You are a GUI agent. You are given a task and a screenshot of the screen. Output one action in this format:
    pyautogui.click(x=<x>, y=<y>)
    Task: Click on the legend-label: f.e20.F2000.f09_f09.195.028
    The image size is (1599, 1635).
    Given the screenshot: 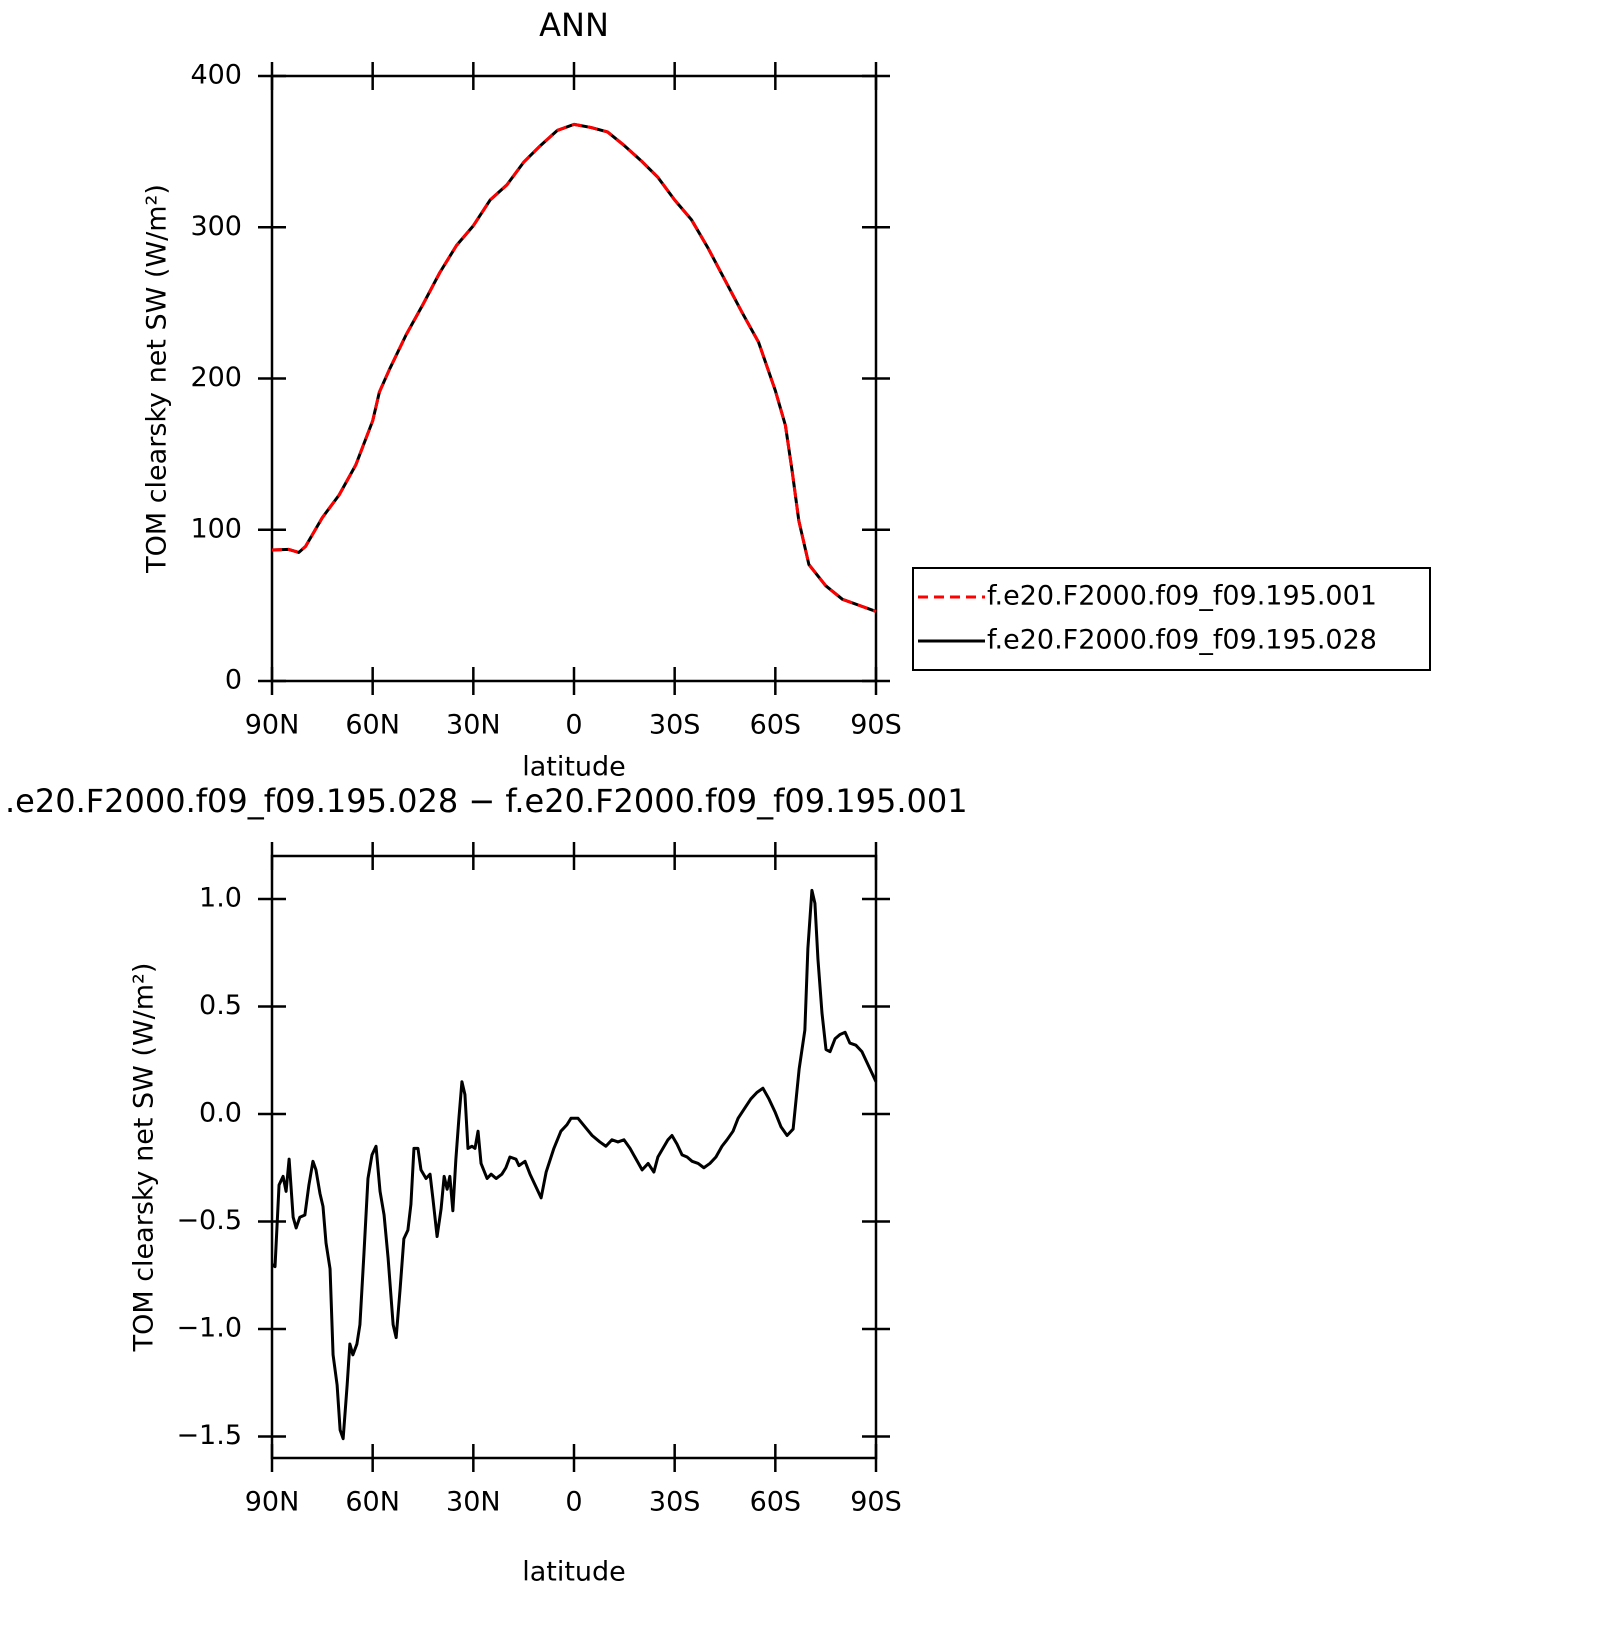 What is the action you would take?
    pyautogui.click(x=1182, y=640)
    